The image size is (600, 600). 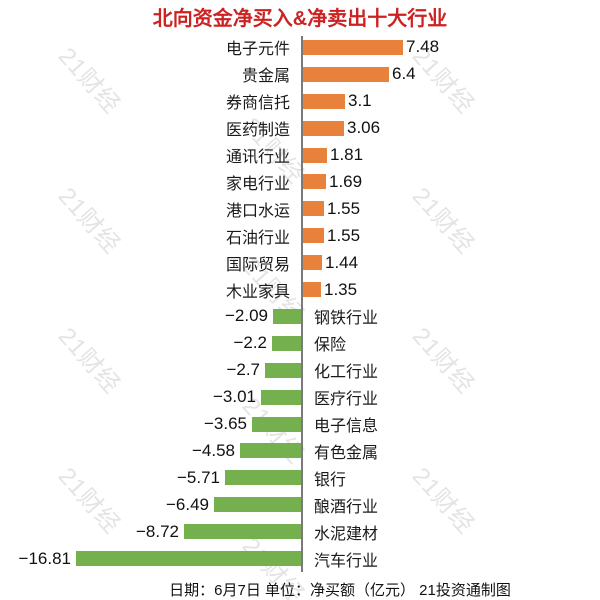 What do you see at coordinates (347, 155) in the screenshot?
I see `value-label: 1.81` at bounding box center [347, 155].